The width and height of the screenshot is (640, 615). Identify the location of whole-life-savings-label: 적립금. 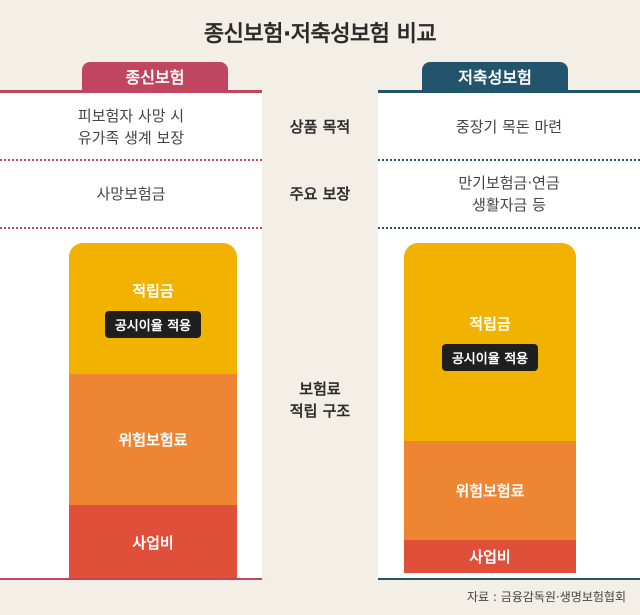
(153, 290).